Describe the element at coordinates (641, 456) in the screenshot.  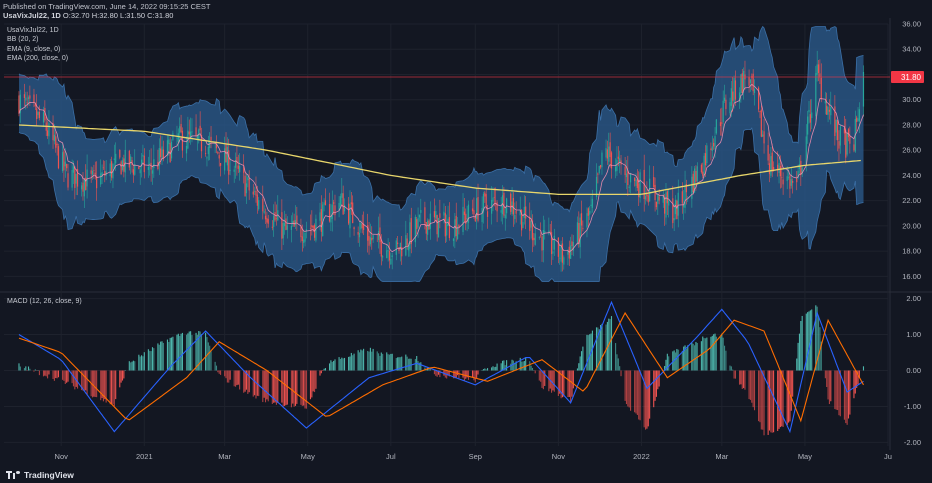
I see `time-tick-label: 2022` at that location.